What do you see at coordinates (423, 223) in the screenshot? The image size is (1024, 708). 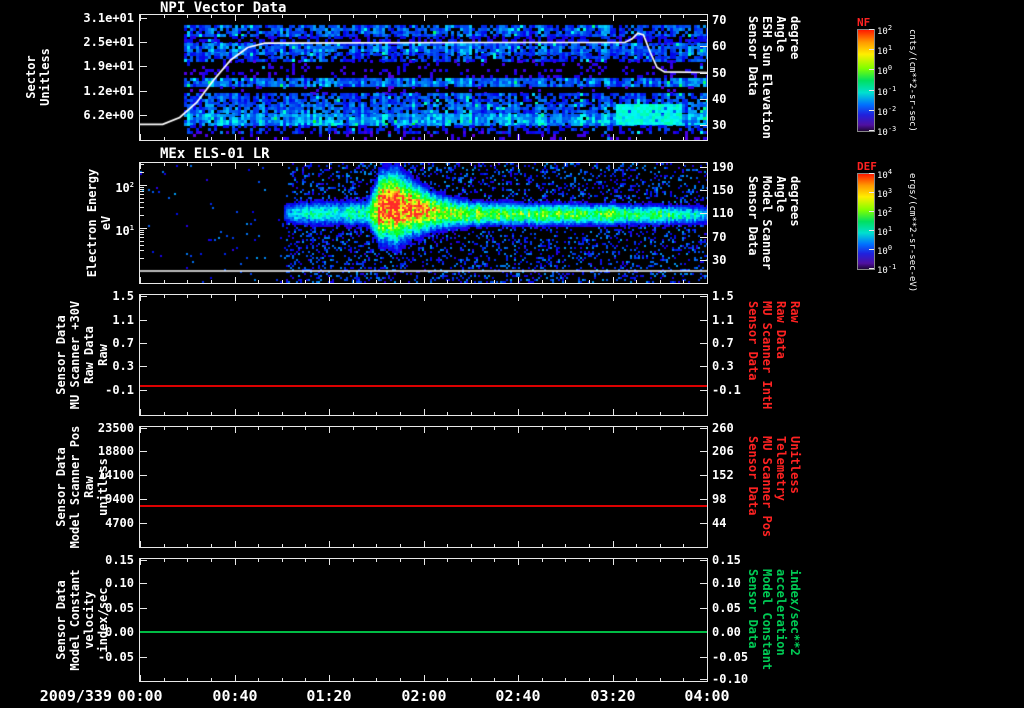 I see `els-spectrogram-canvas` at bounding box center [423, 223].